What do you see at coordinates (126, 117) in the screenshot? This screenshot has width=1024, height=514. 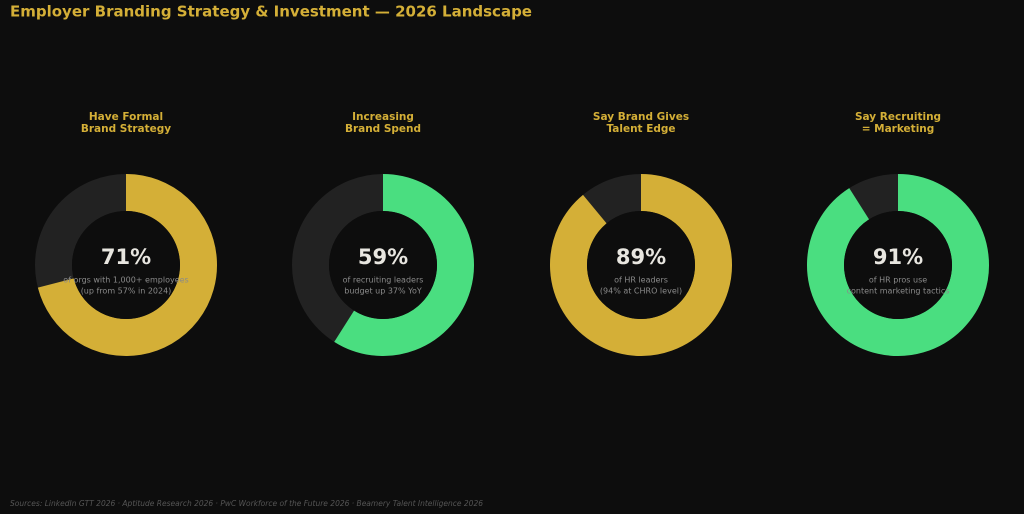 I see `donut-title: Have Formal` at bounding box center [126, 117].